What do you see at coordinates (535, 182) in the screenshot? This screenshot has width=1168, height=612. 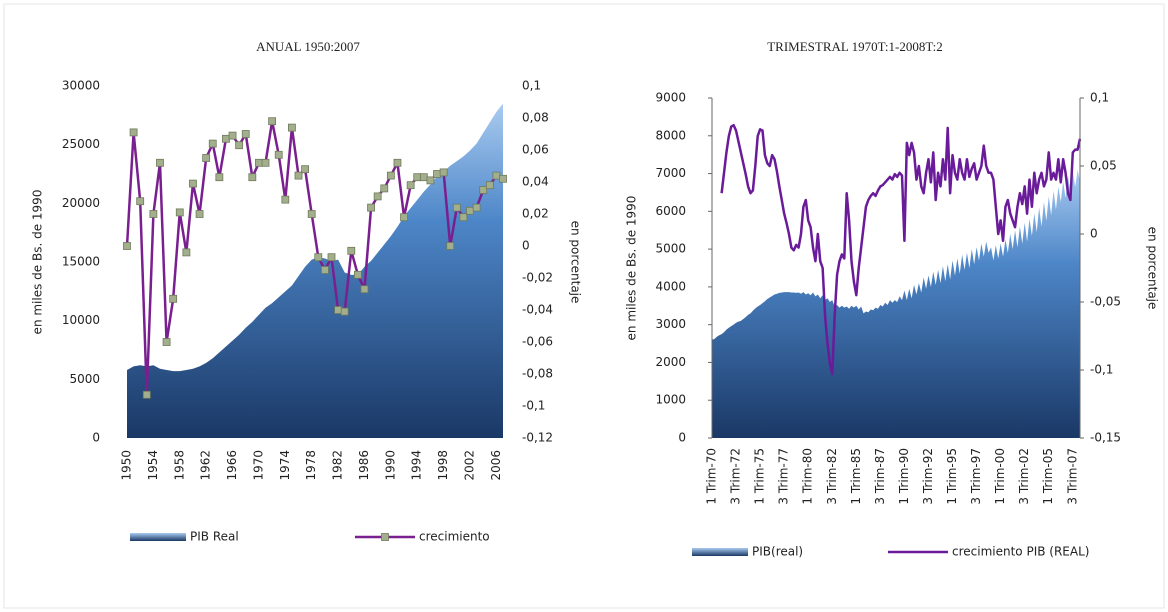 I see `y2-tick-label: 0,04` at bounding box center [535, 182].